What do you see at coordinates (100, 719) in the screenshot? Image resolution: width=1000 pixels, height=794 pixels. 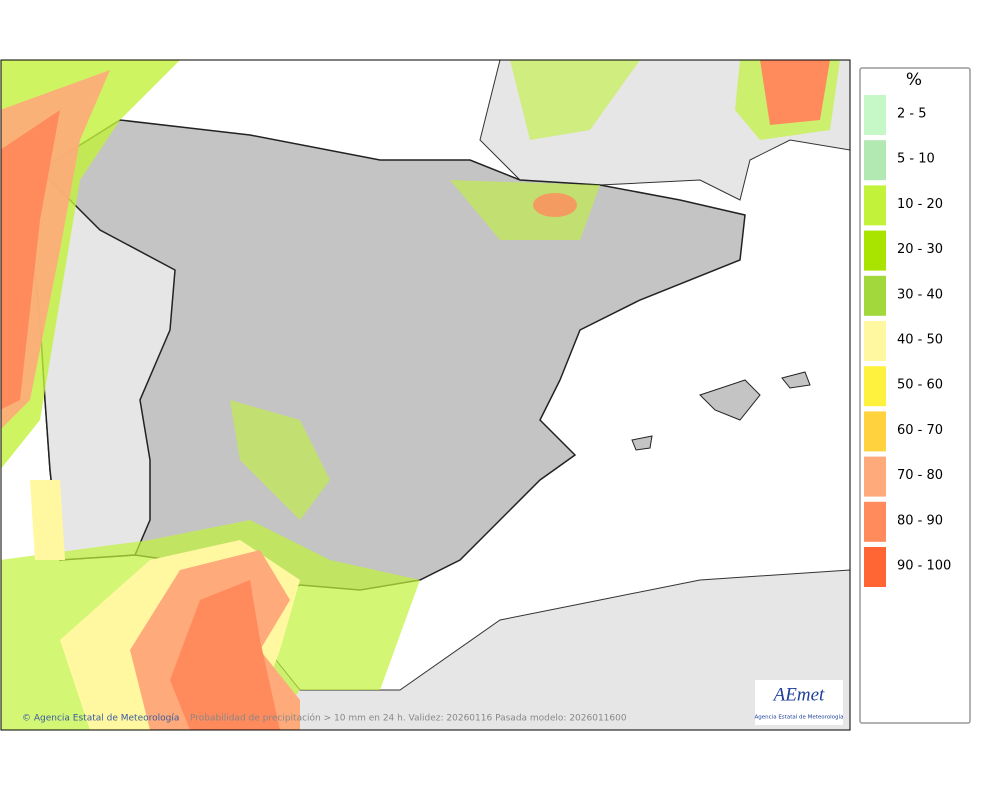 I see `credit: © Agencia Estatal de Meteorología` at bounding box center [100, 719].